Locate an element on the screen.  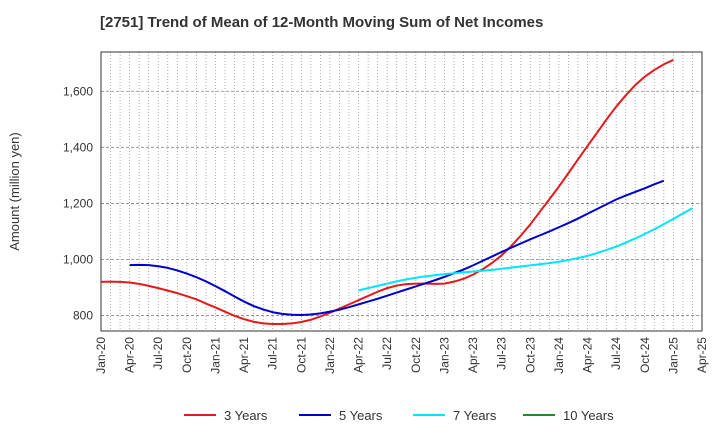
y-tick-label: 1,600 is located at coordinates (78, 91).